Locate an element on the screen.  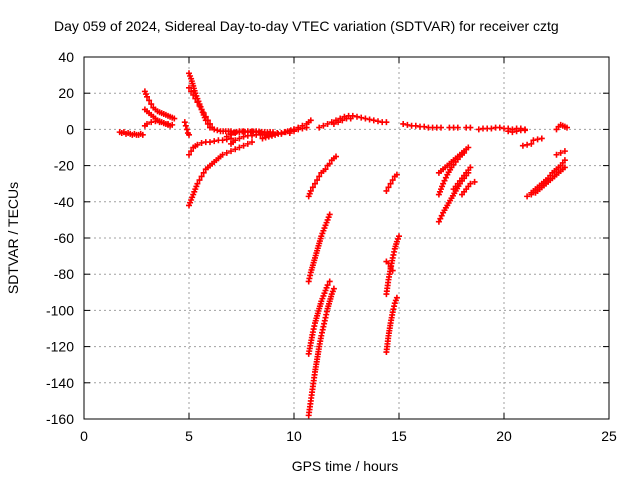
y-tick-label: -140 is located at coordinates (60, 383).